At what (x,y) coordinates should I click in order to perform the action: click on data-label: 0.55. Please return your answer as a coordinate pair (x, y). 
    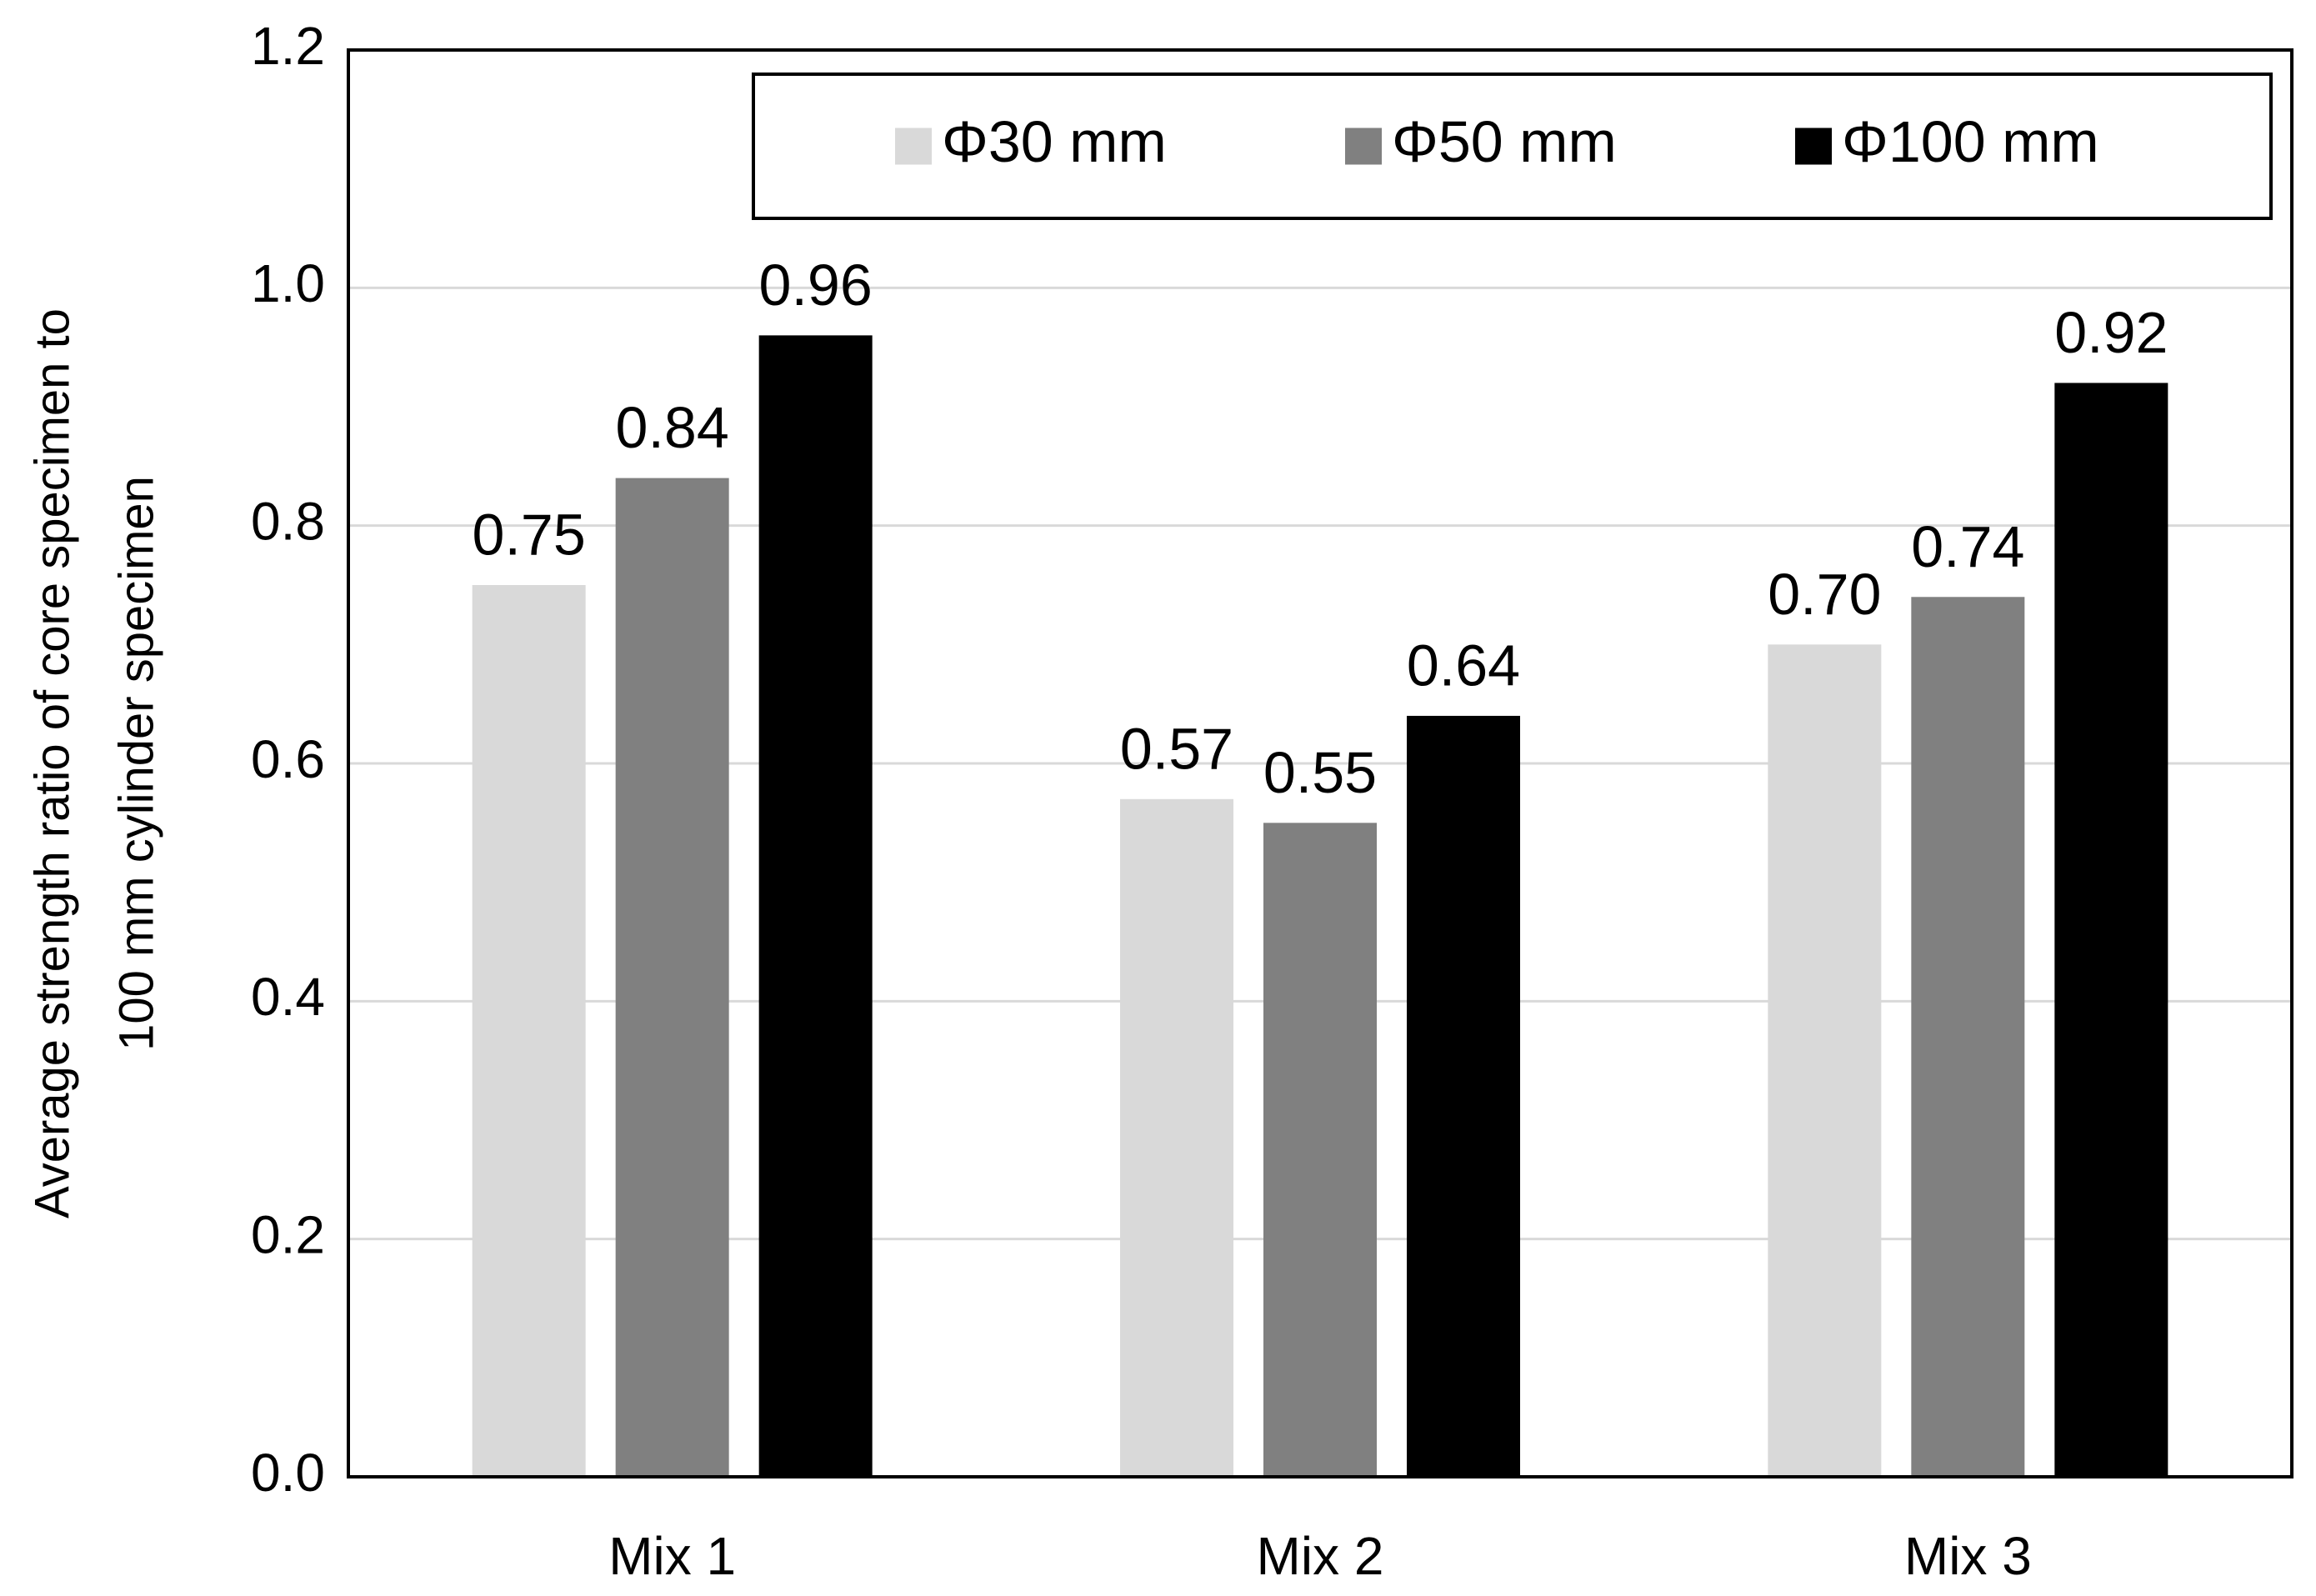
    Looking at the image, I should click on (1320, 772).